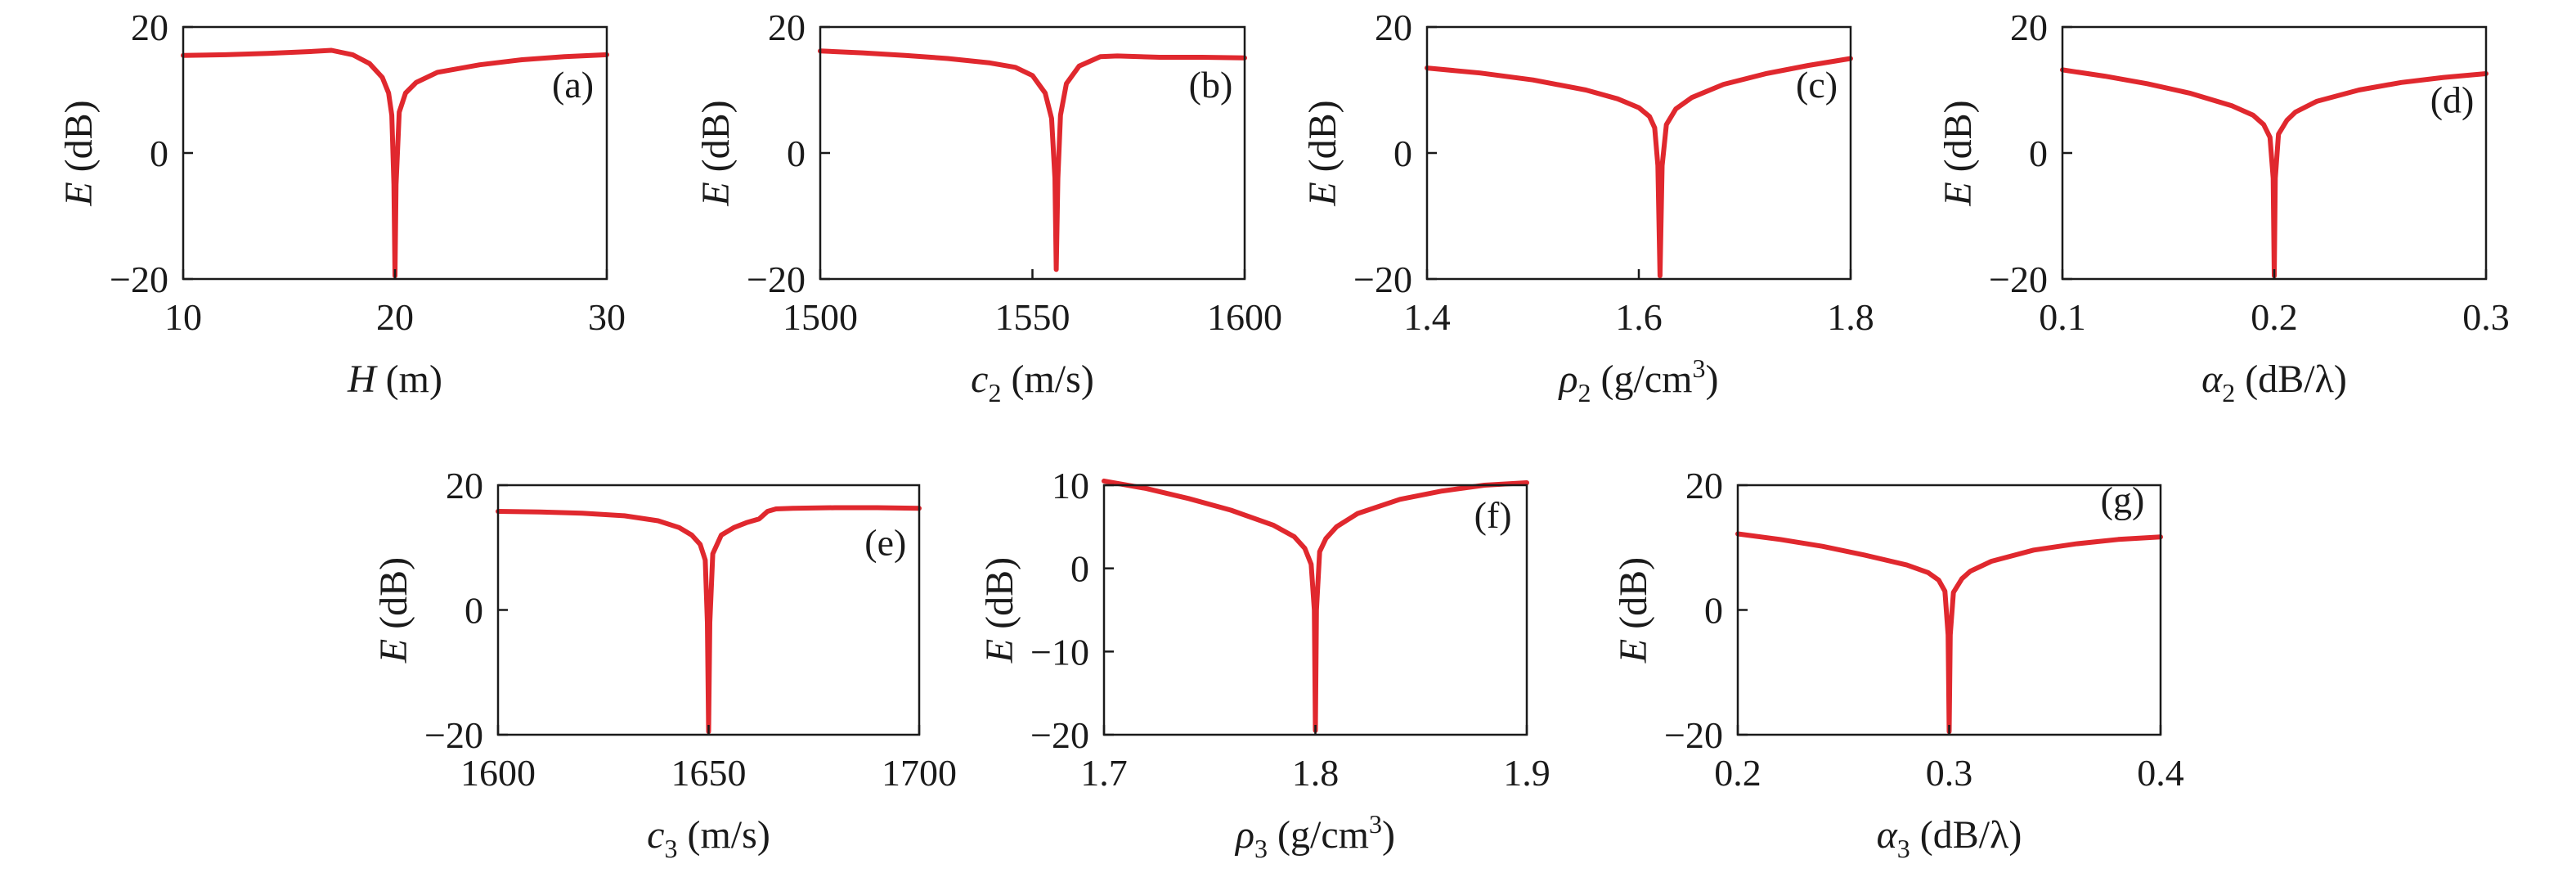 The width and height of the screenshot is (2576, 882). Describe the element at coordinates (821, 317) in the screenshot. I see `x-tick-label: 1500` at that location.